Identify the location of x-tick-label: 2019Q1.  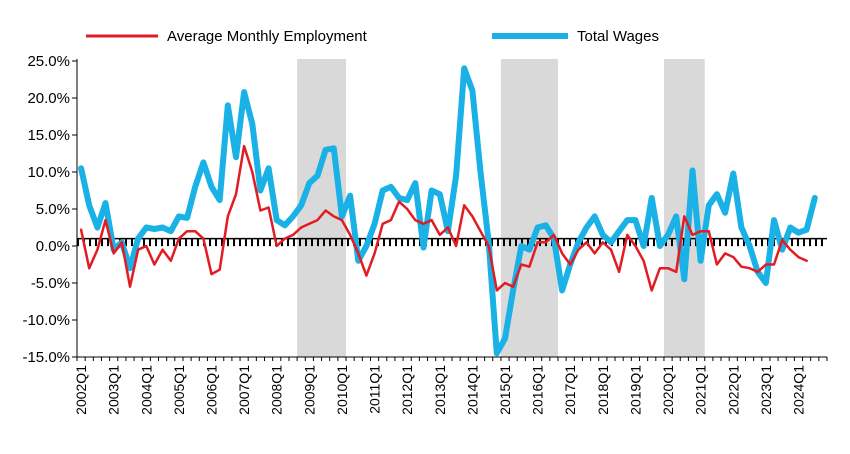
(635, 390).